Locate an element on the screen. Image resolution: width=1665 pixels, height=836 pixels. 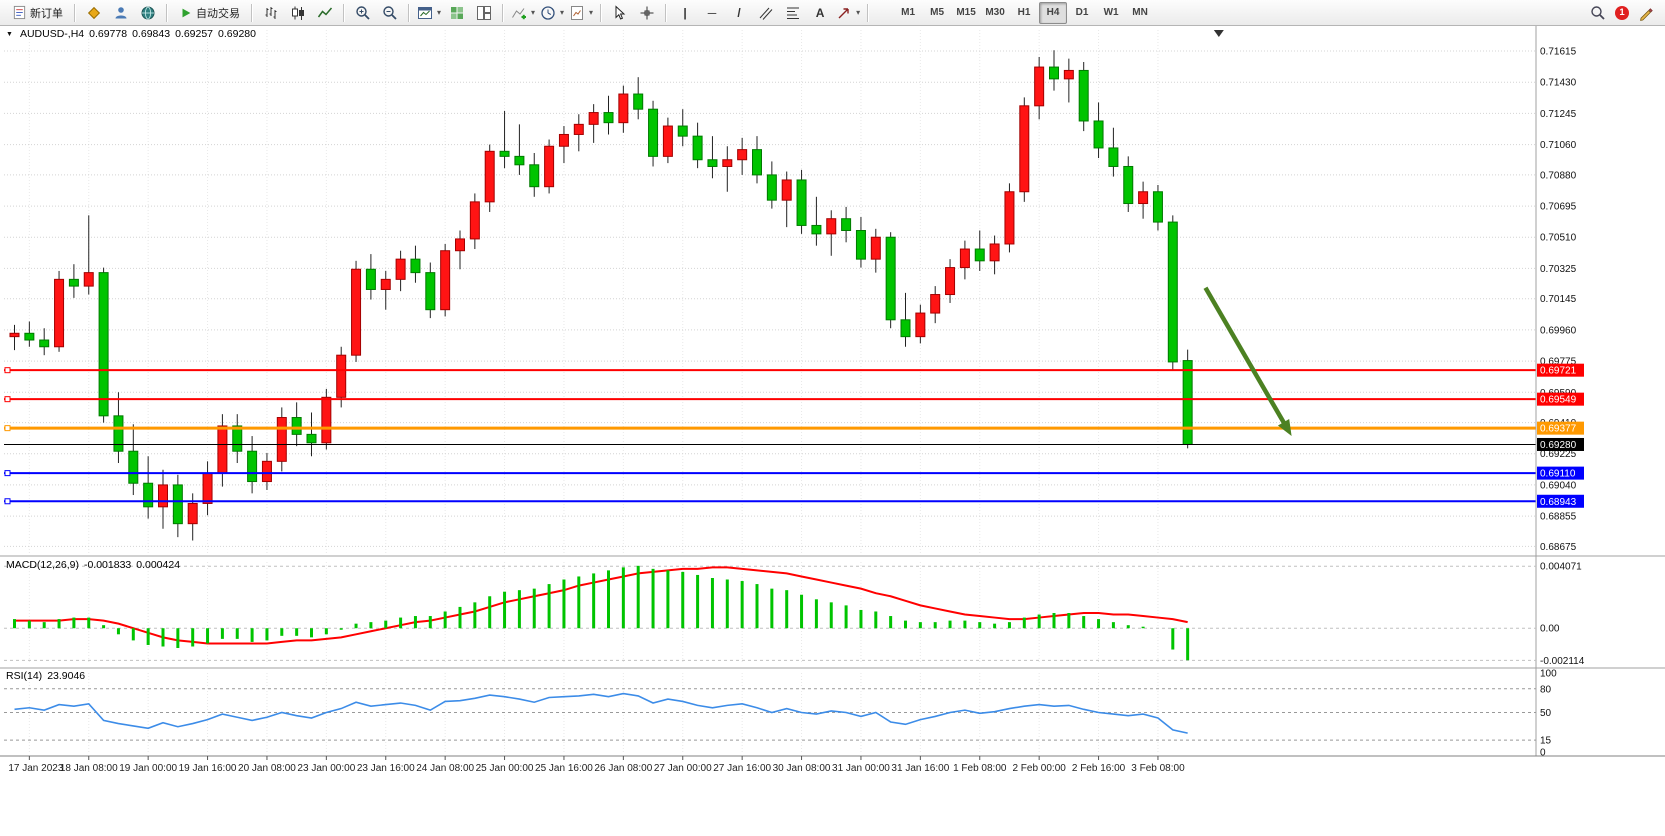
notification-badge: 1 is located at coordinates (1622, 12).